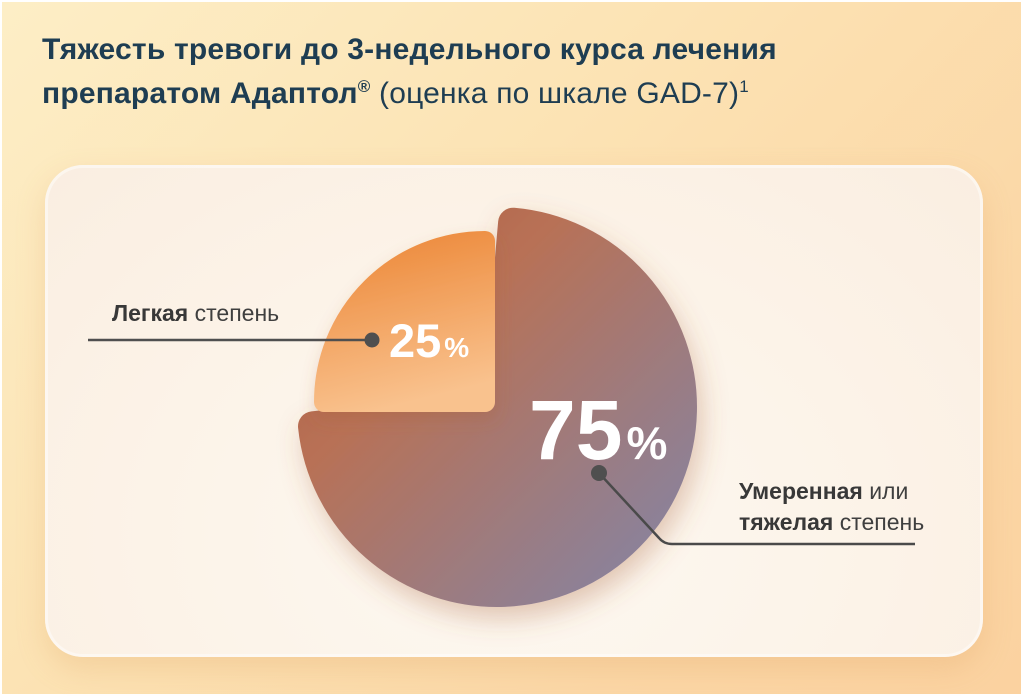 The image size is (1024, 696). What do you see at coordinates (879, 522) in the screenshot?
I see `callout-severe-regular: степень` at bounding box center [879, 522].